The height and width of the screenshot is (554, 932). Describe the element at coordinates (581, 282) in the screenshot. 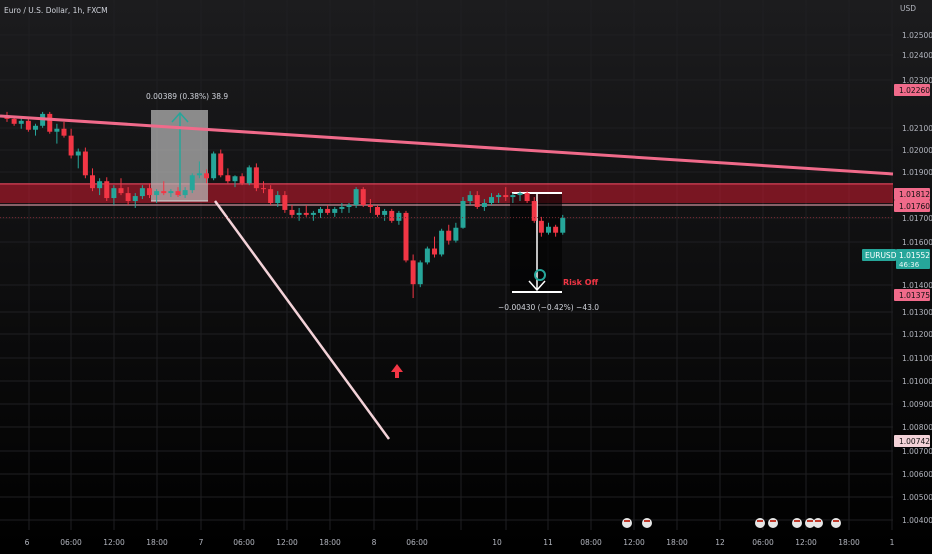

I see `annotation-risk-off: Risk Off` at that location.